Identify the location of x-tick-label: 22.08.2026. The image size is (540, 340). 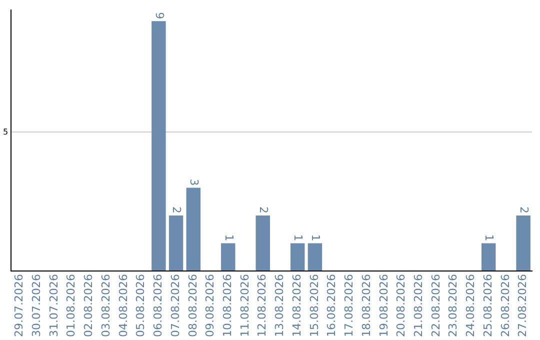
(435, 306).